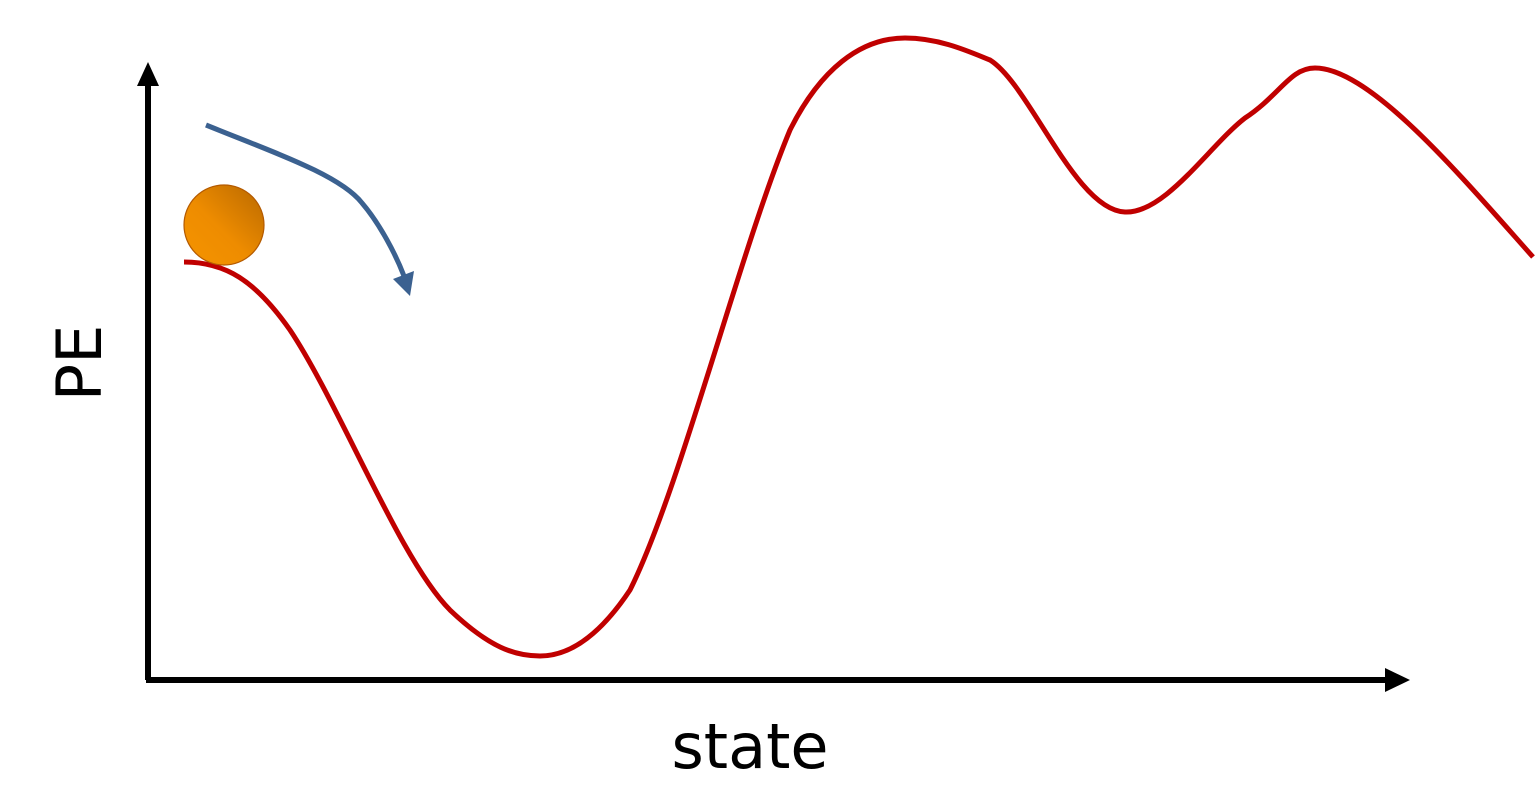  I want to click on rolling-direction-arrowhead, so click(403, 283).